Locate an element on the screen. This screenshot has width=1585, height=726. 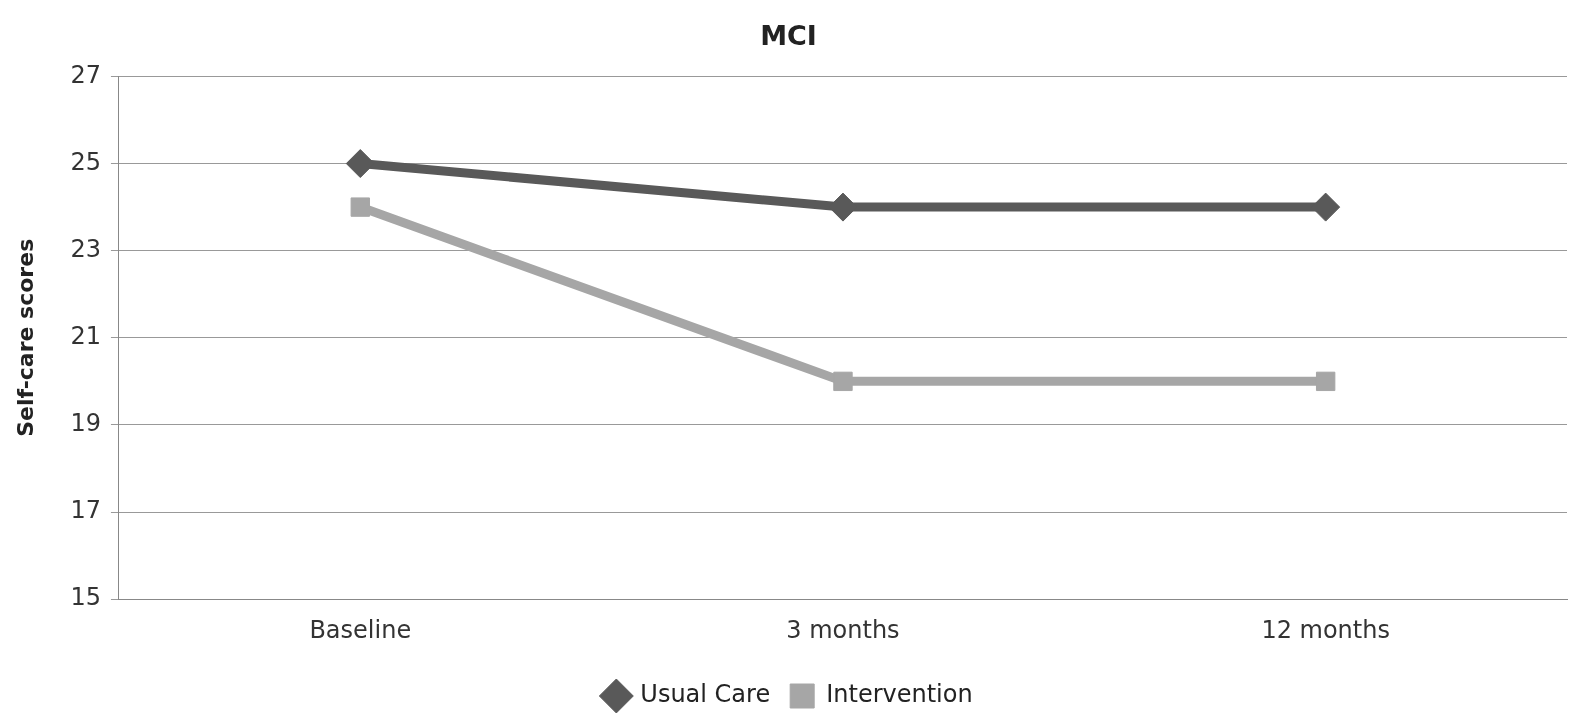
x-tick-label: 3 months is located at coordinates (843, 629).